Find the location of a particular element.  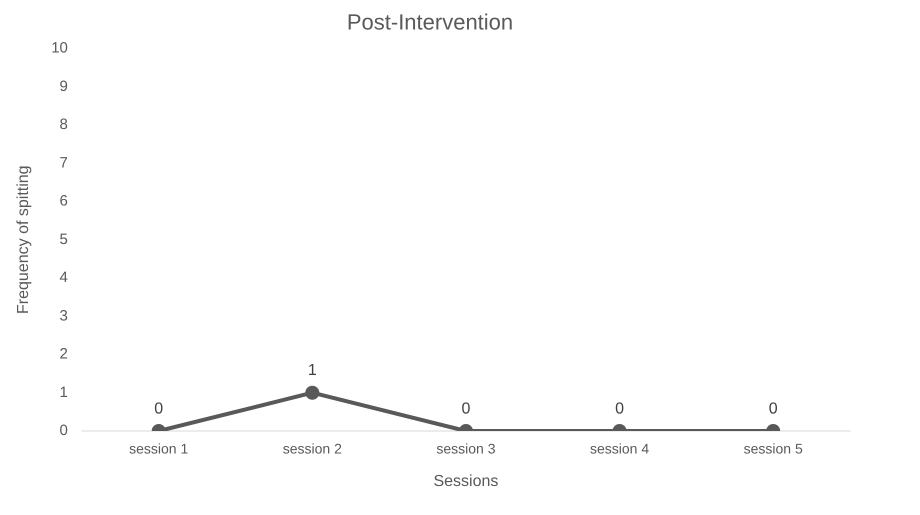

chart-title: Post-Intervention is located at coordinates (430, 21).